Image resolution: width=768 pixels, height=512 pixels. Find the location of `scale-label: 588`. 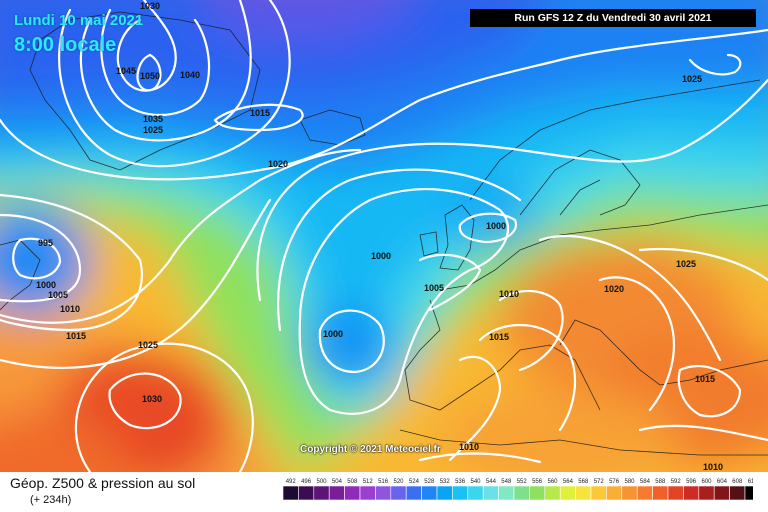

scale-label: 588 is located at coordinates (660, 482).